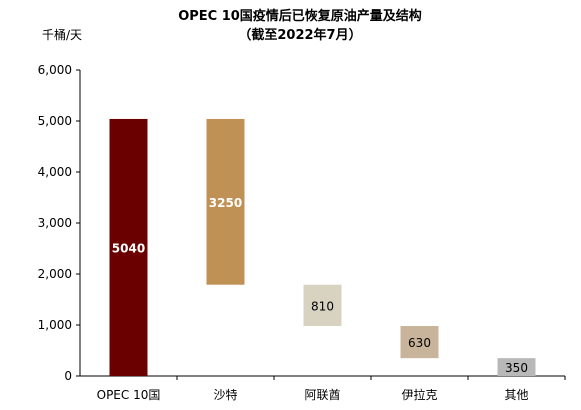  I want to click on data-label: 350, so click(516, 368).